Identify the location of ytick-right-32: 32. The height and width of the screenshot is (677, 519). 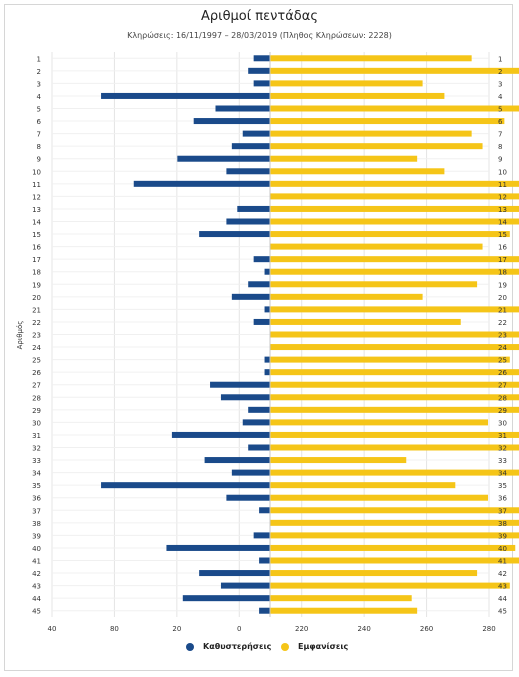
(502, 449).